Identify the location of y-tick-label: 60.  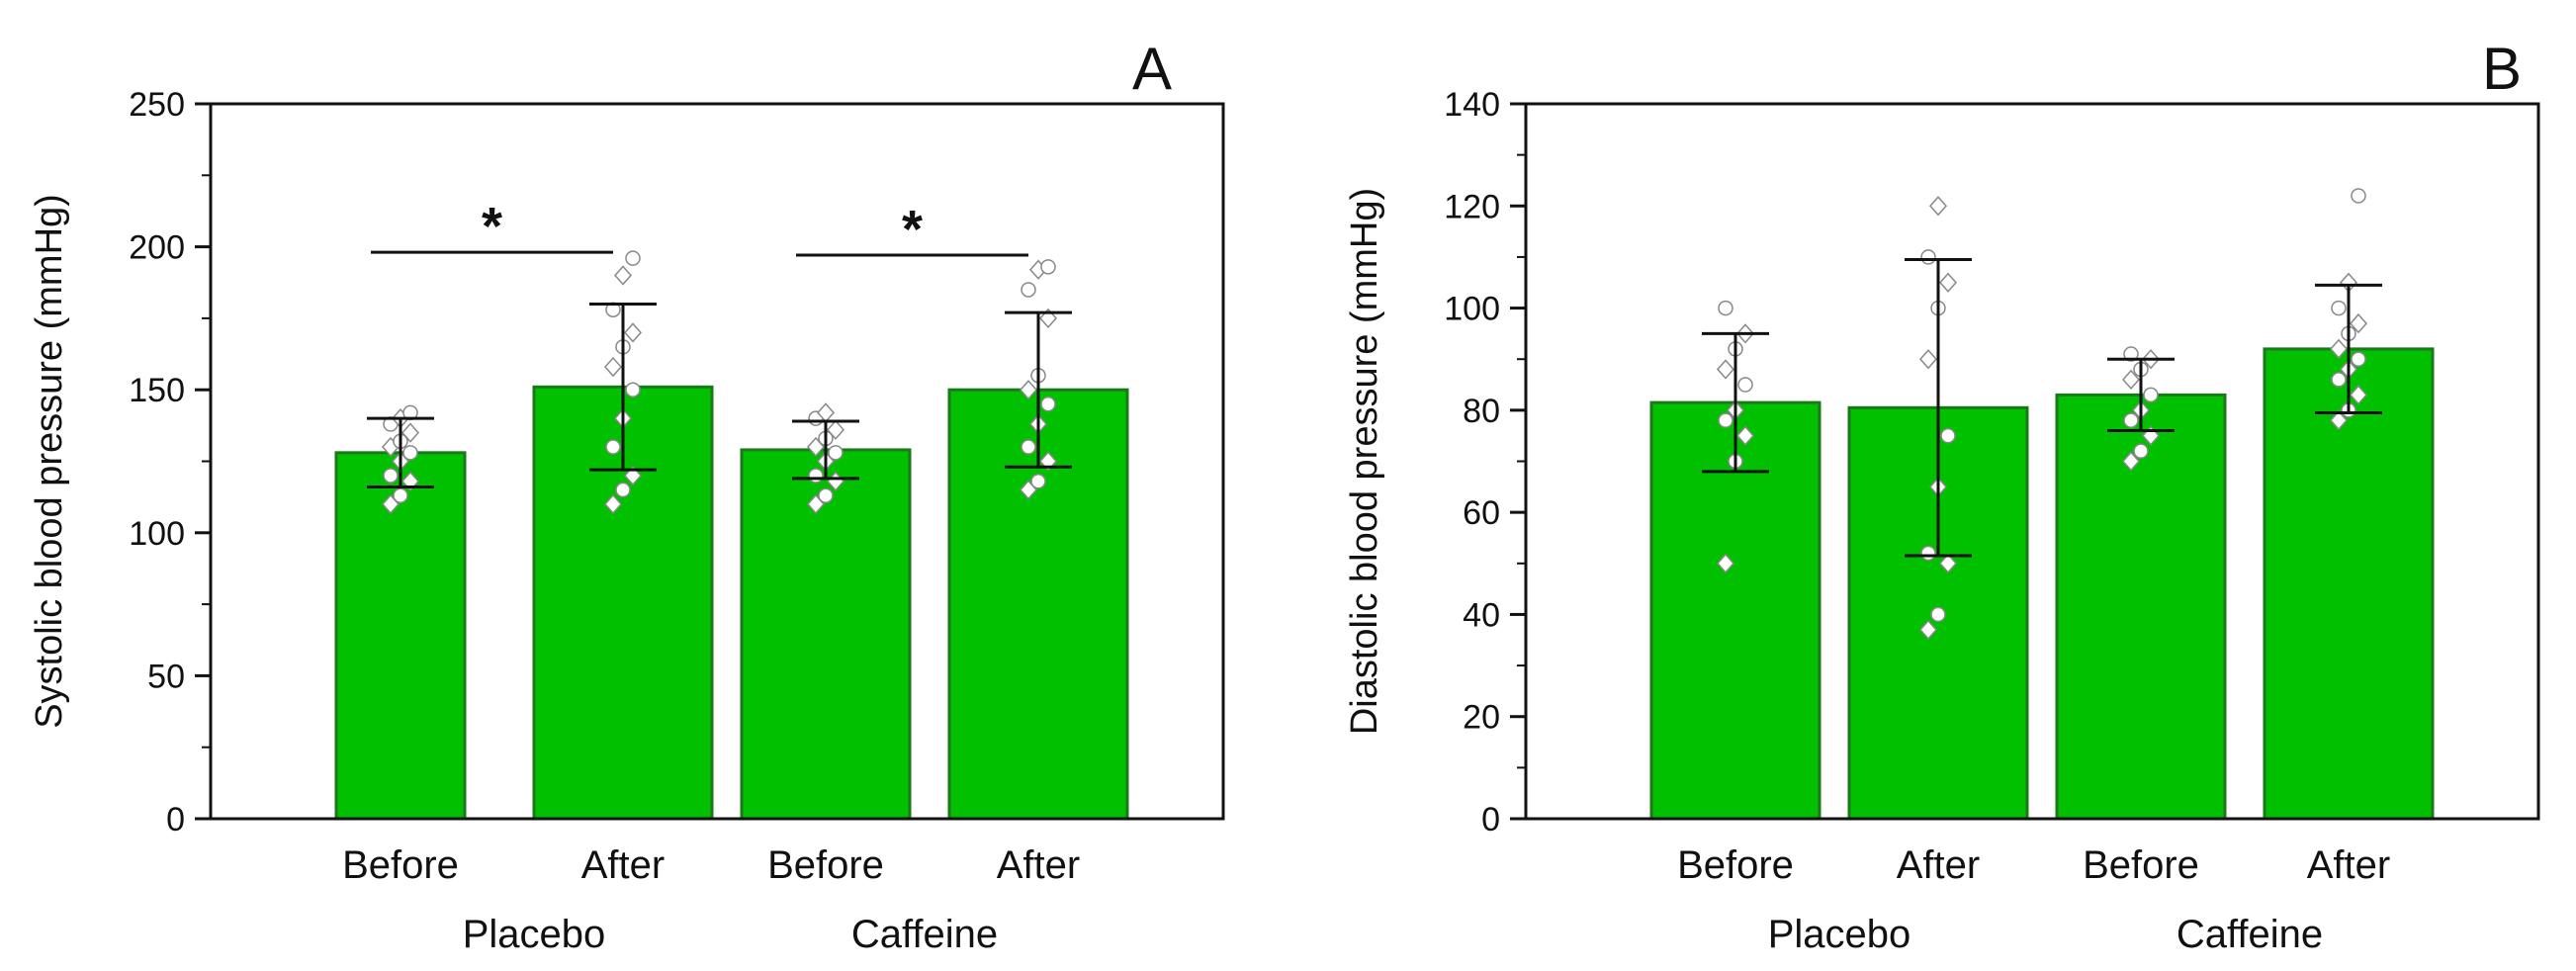
(1481, 513).